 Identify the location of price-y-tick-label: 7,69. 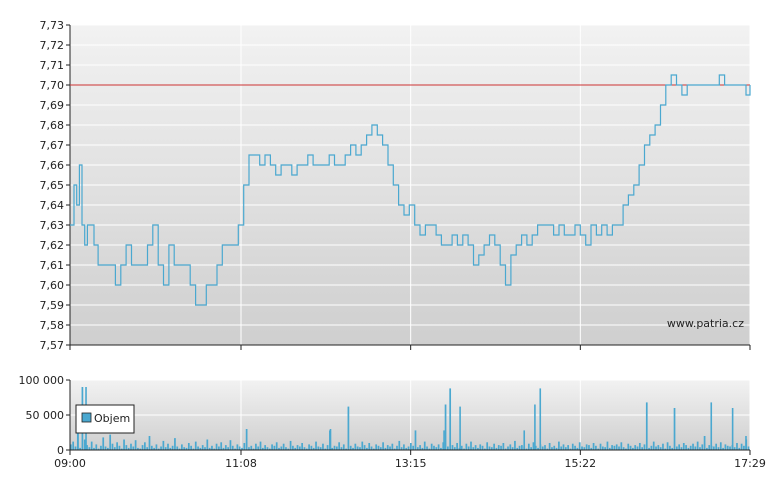
(52, 105).